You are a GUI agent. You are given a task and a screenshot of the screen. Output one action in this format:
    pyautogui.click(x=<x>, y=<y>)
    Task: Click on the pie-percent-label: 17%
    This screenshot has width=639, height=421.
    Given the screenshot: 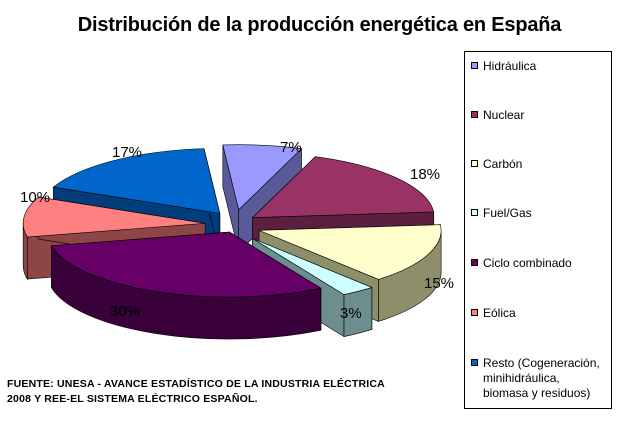 What is the action you would take?
    pyautogui.click(x=127, y=152)
    